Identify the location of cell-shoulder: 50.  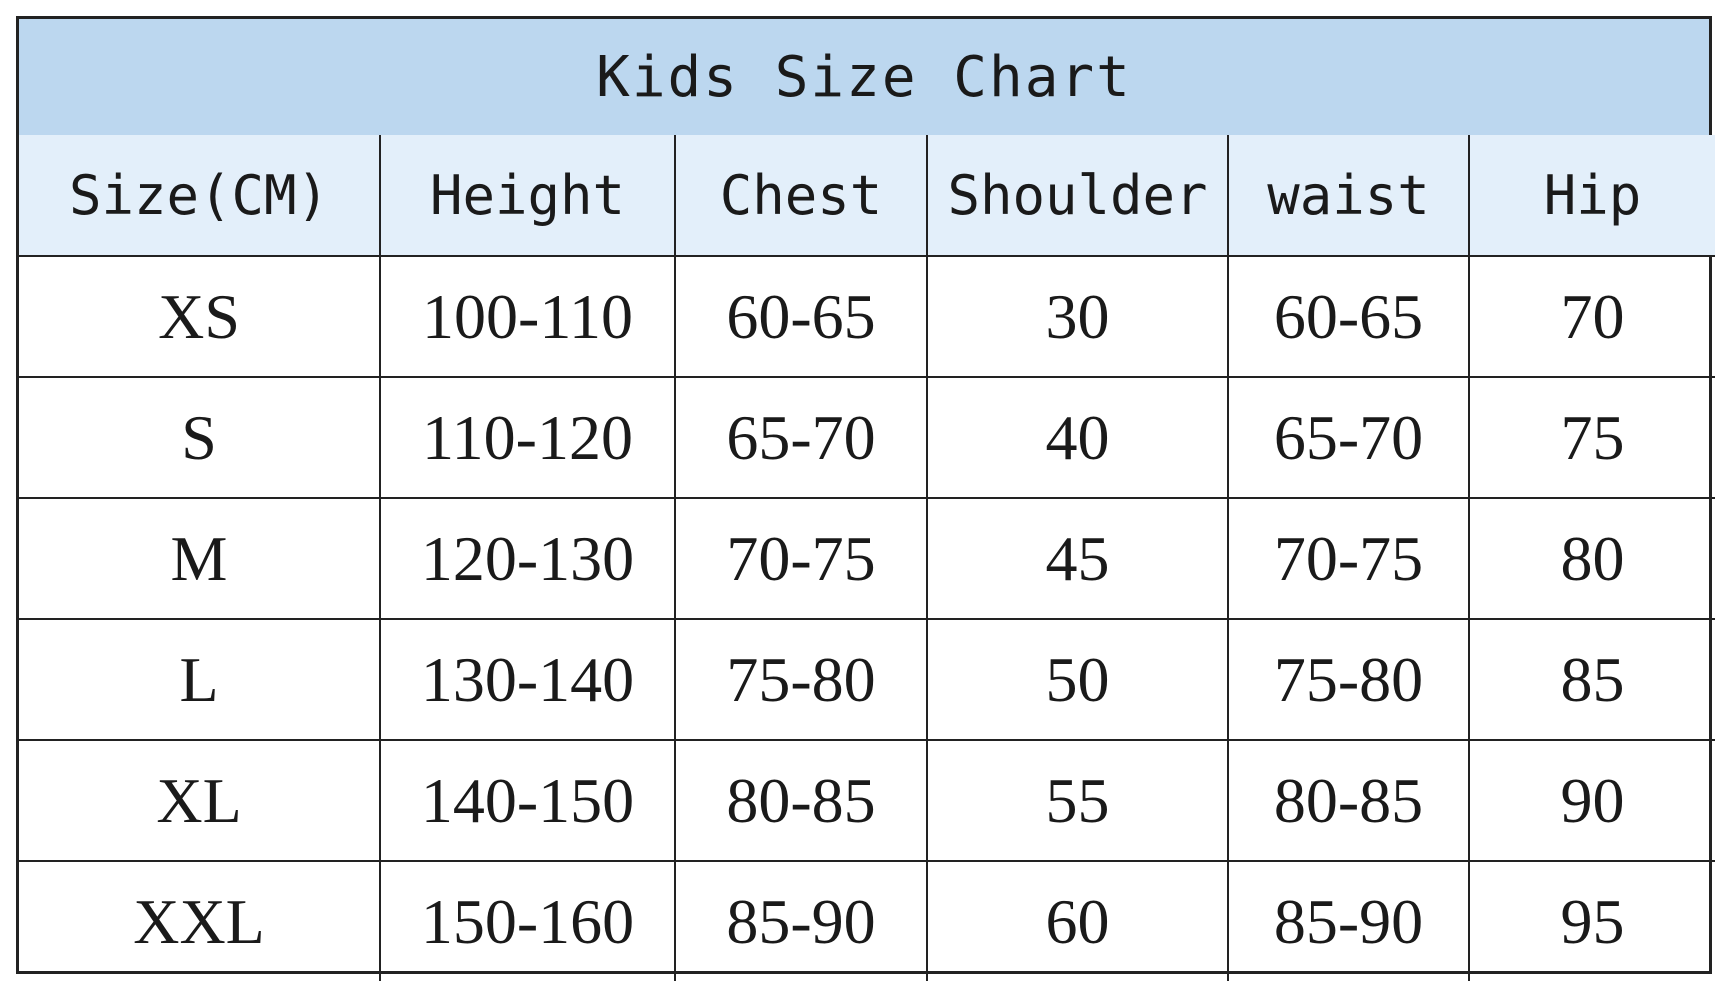
(1077, 679).